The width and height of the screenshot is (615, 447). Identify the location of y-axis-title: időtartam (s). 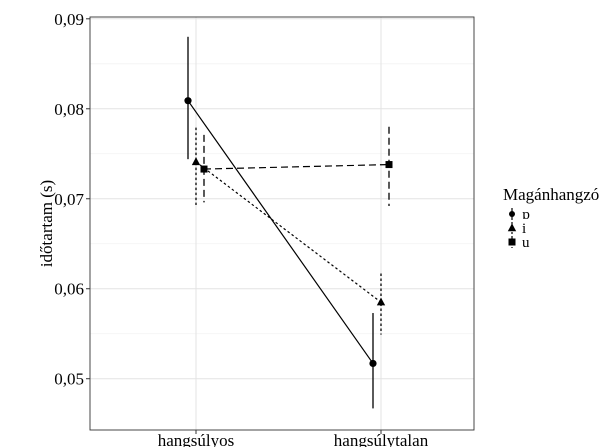
(46, 223).